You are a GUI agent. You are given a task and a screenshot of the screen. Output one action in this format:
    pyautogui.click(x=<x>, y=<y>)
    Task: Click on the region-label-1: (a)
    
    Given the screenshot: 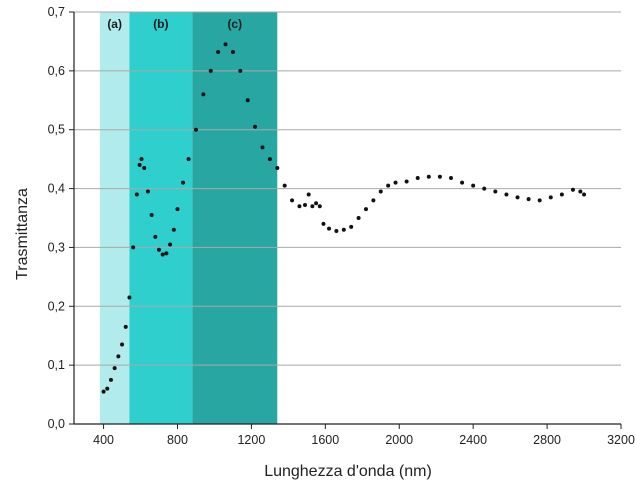 What is the action you would take?
    pyautogui.click(x=114, y=24)
    